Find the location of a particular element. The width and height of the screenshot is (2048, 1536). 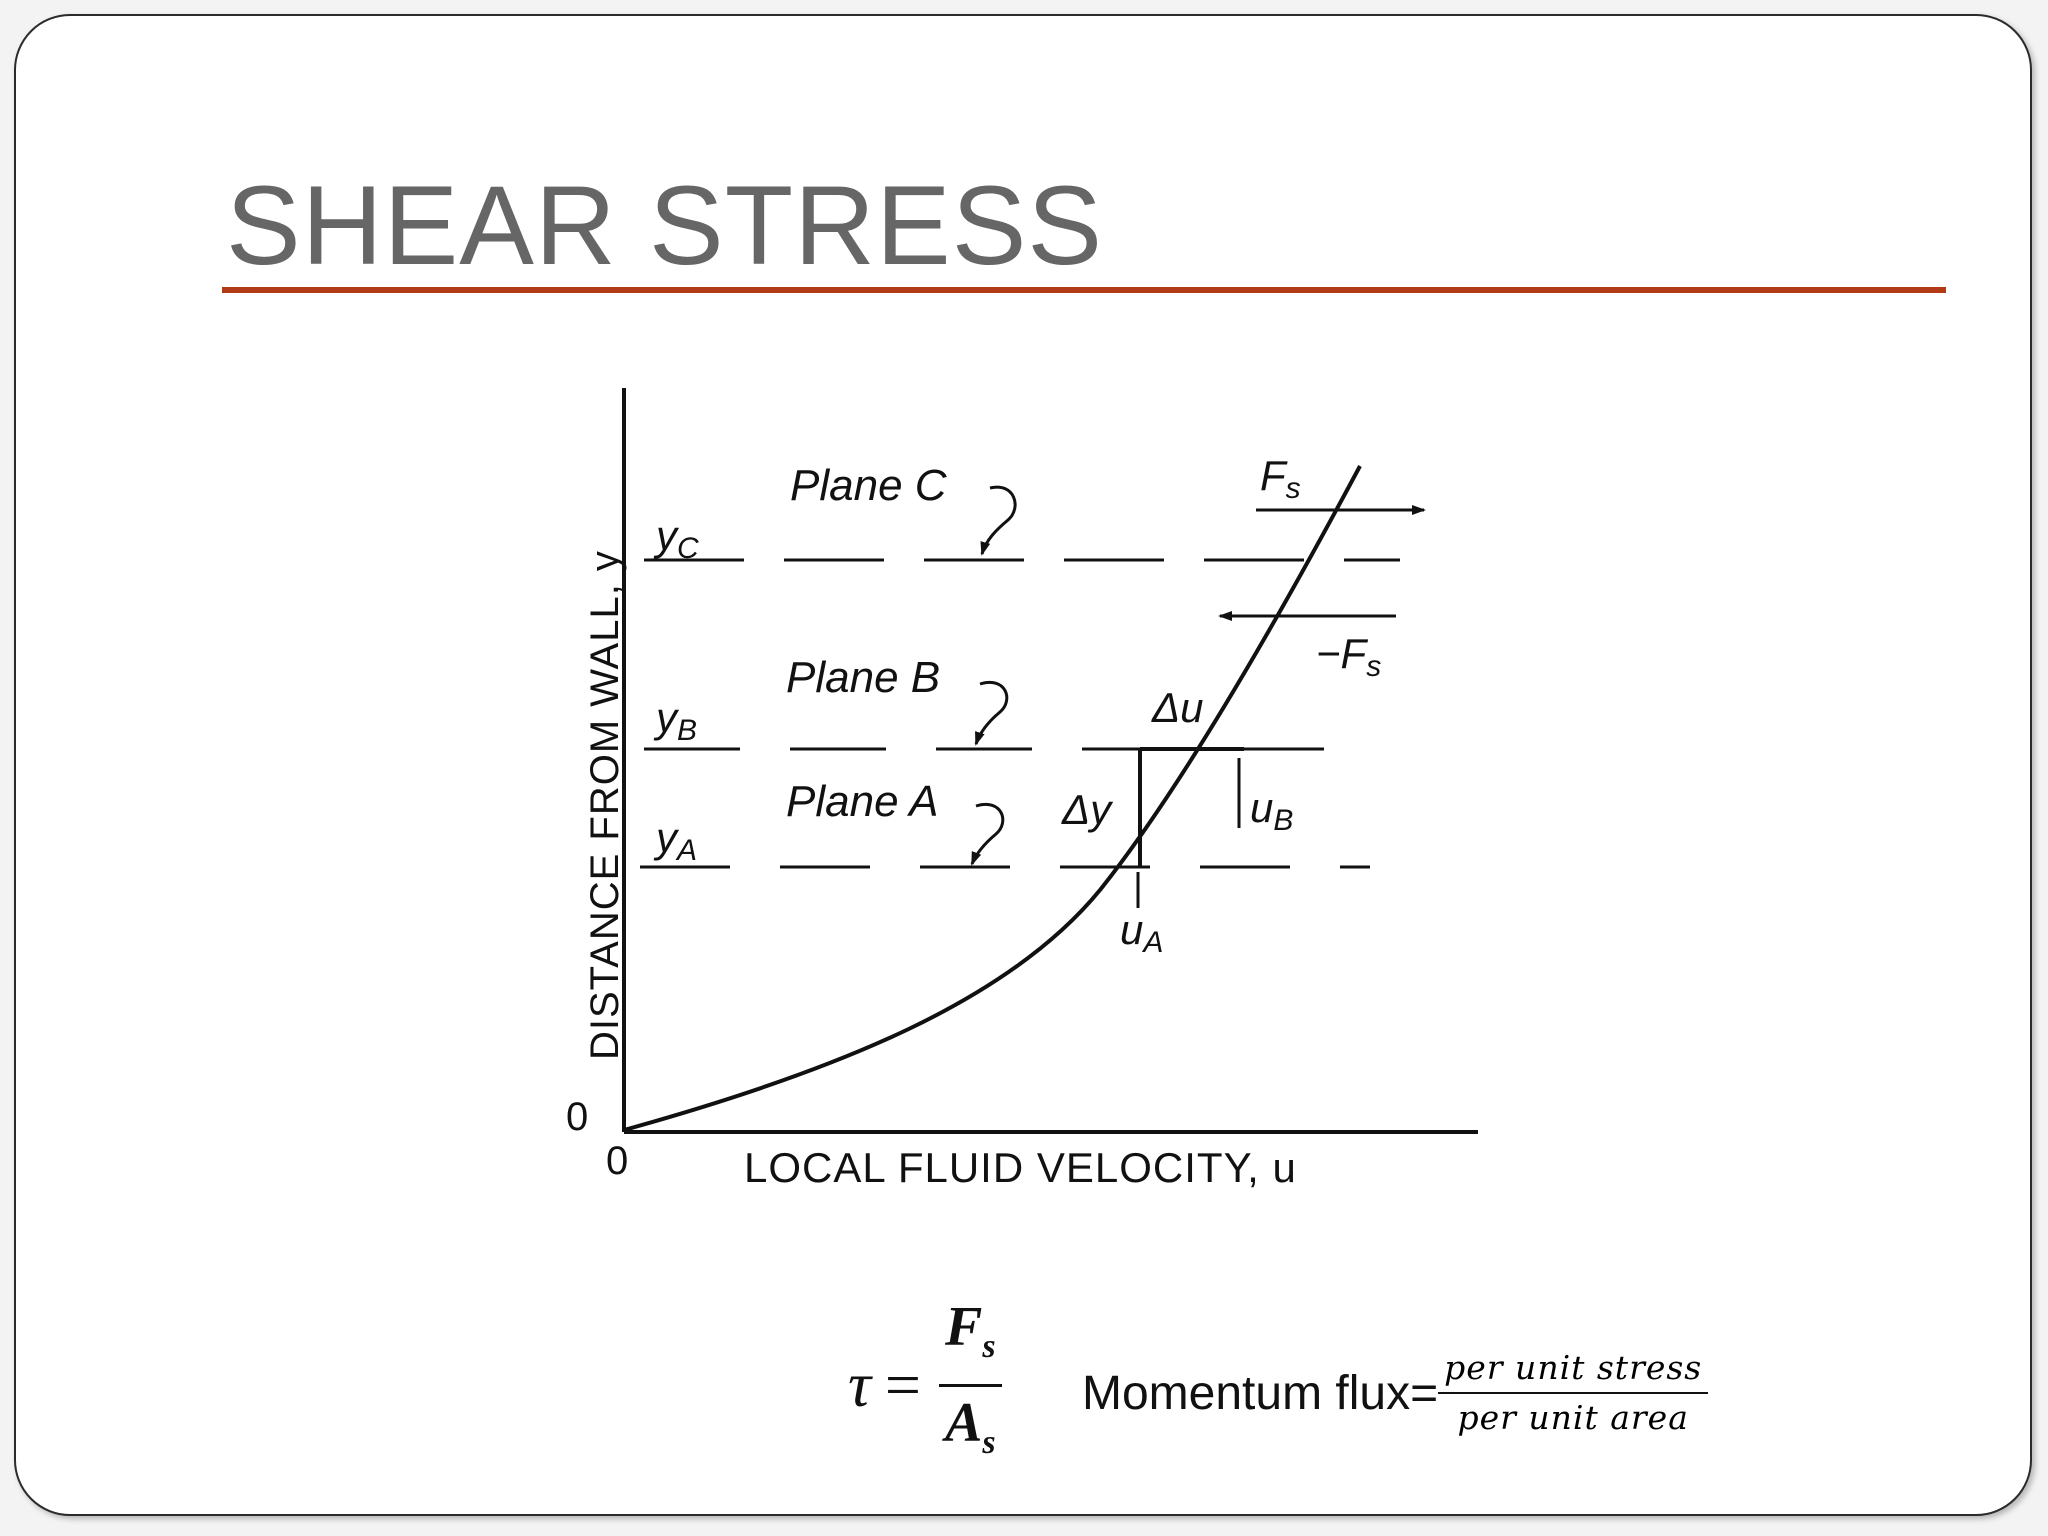

equals-sign: = is located at coordinates (902, 1384).